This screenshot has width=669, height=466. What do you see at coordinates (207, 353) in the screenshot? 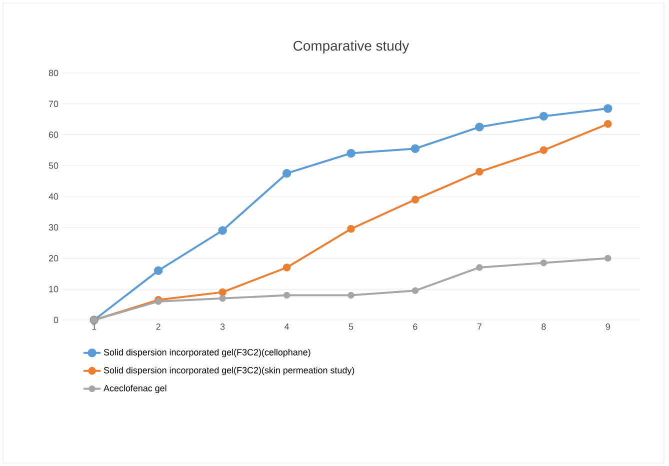
I see `legend-label: Solid dispersion incorporated gel(F3C2)(cellophane)` at bounding box center [207, 353].